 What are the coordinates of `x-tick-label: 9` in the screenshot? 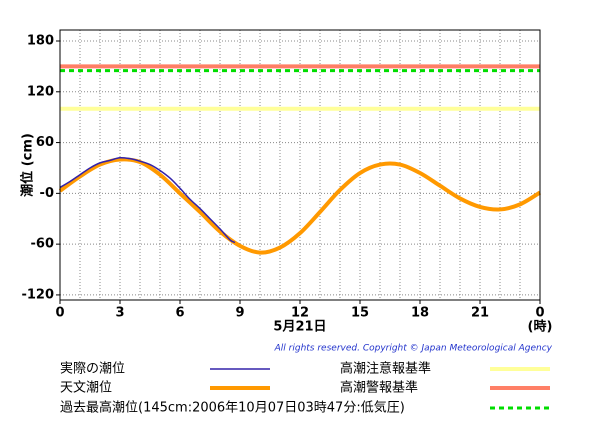 It's located at (239, 313).